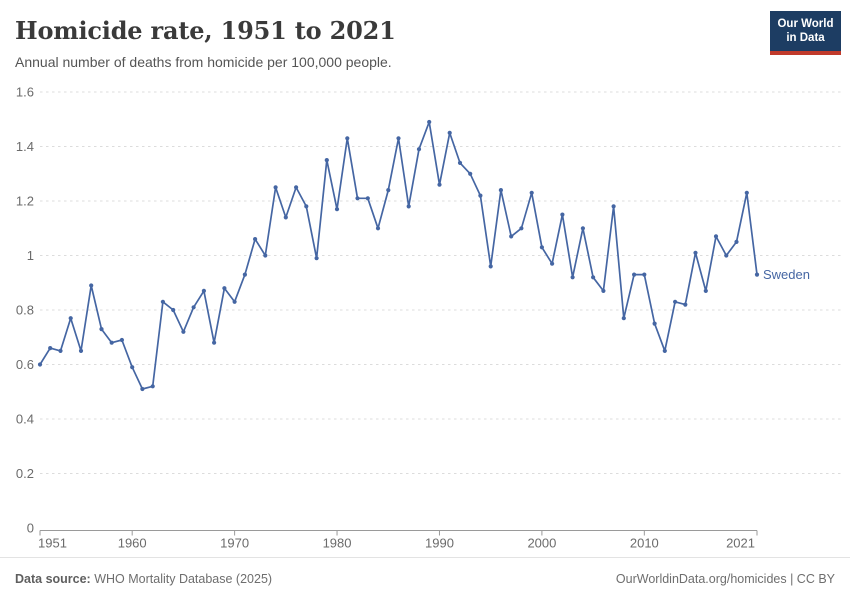 This screenshot has width=850, height=600. I want to click on y-axis-tick-label: 1, so click(30, 255).